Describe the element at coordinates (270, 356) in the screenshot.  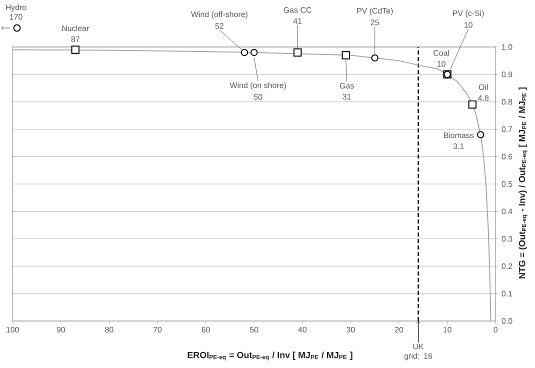
I see `text: EROI$_{PE-eq}$ = Out$_{PE-eq}$ / Inv [ MJ$_{PE}$ / MJ$_{PE}$ ]` at that location.